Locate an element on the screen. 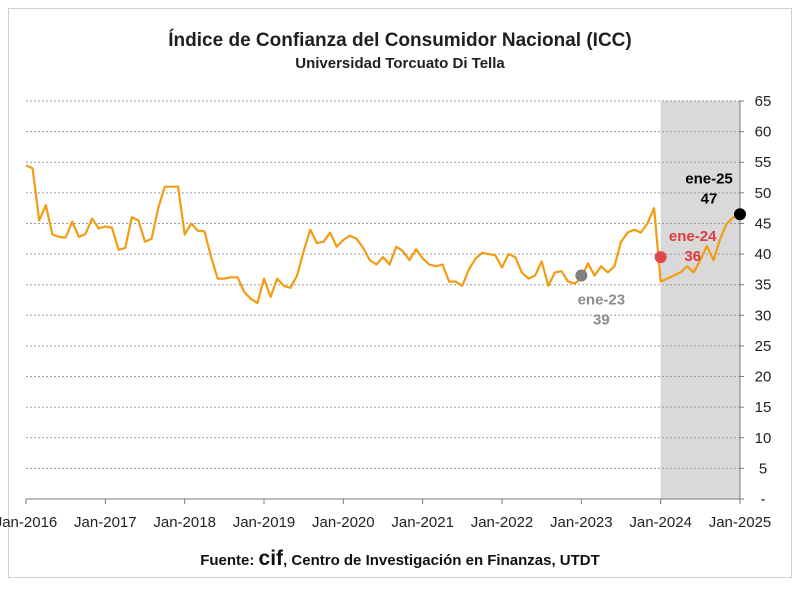 The height and width of the screenshot is (600, 800). source-prefix: Fuente: is located at coordinates (229, 560).